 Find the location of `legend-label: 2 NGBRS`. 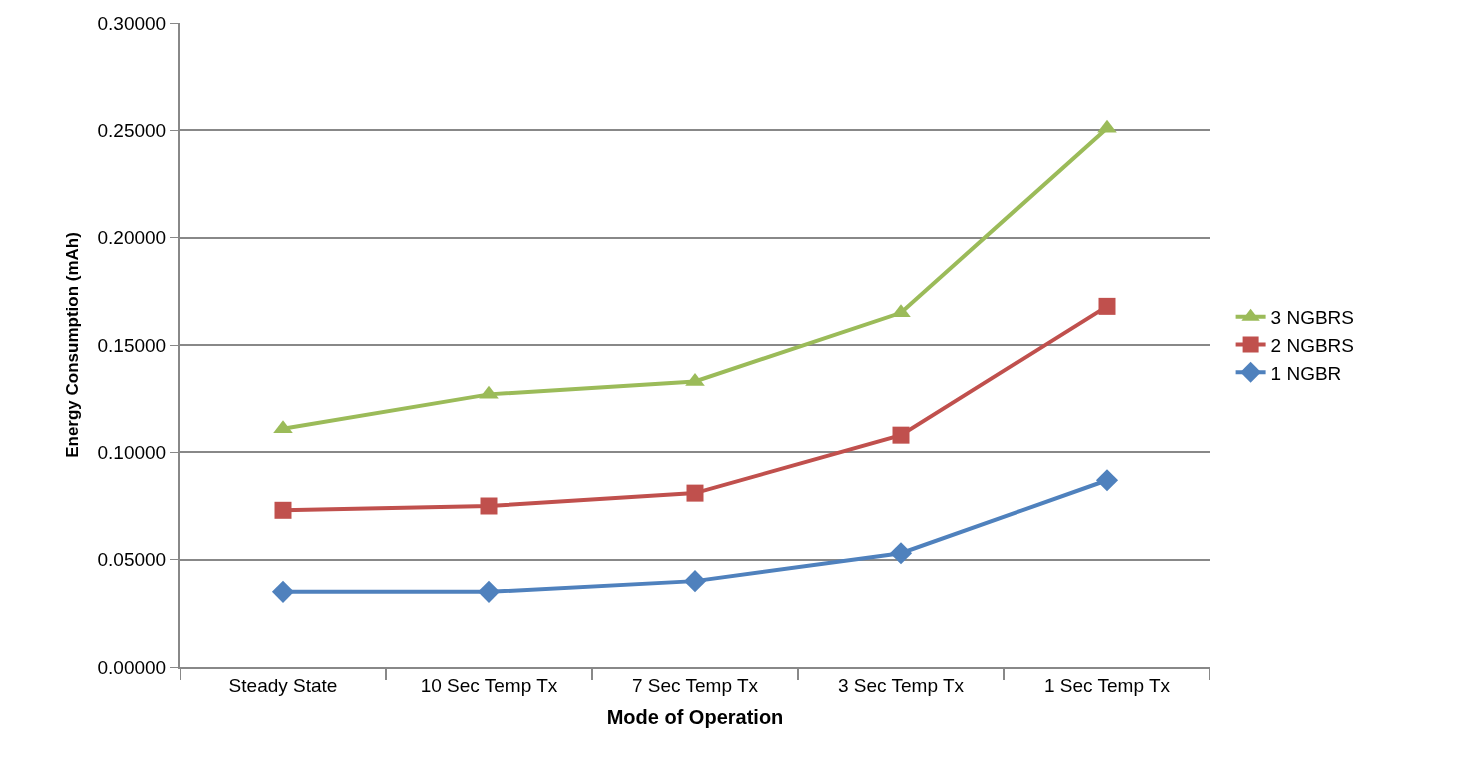

legend-label: 2 NGBRS is located at coordinates (1312, 345).